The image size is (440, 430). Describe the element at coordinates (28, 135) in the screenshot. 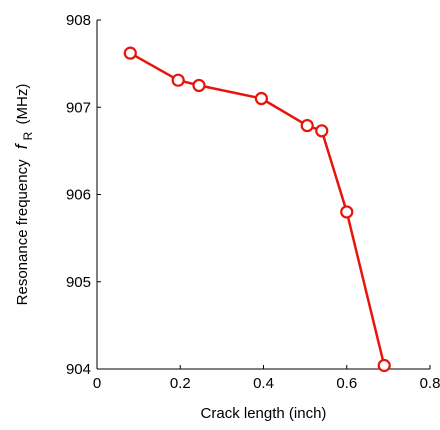

I see `y-axis-label-subscript: R` at that location.